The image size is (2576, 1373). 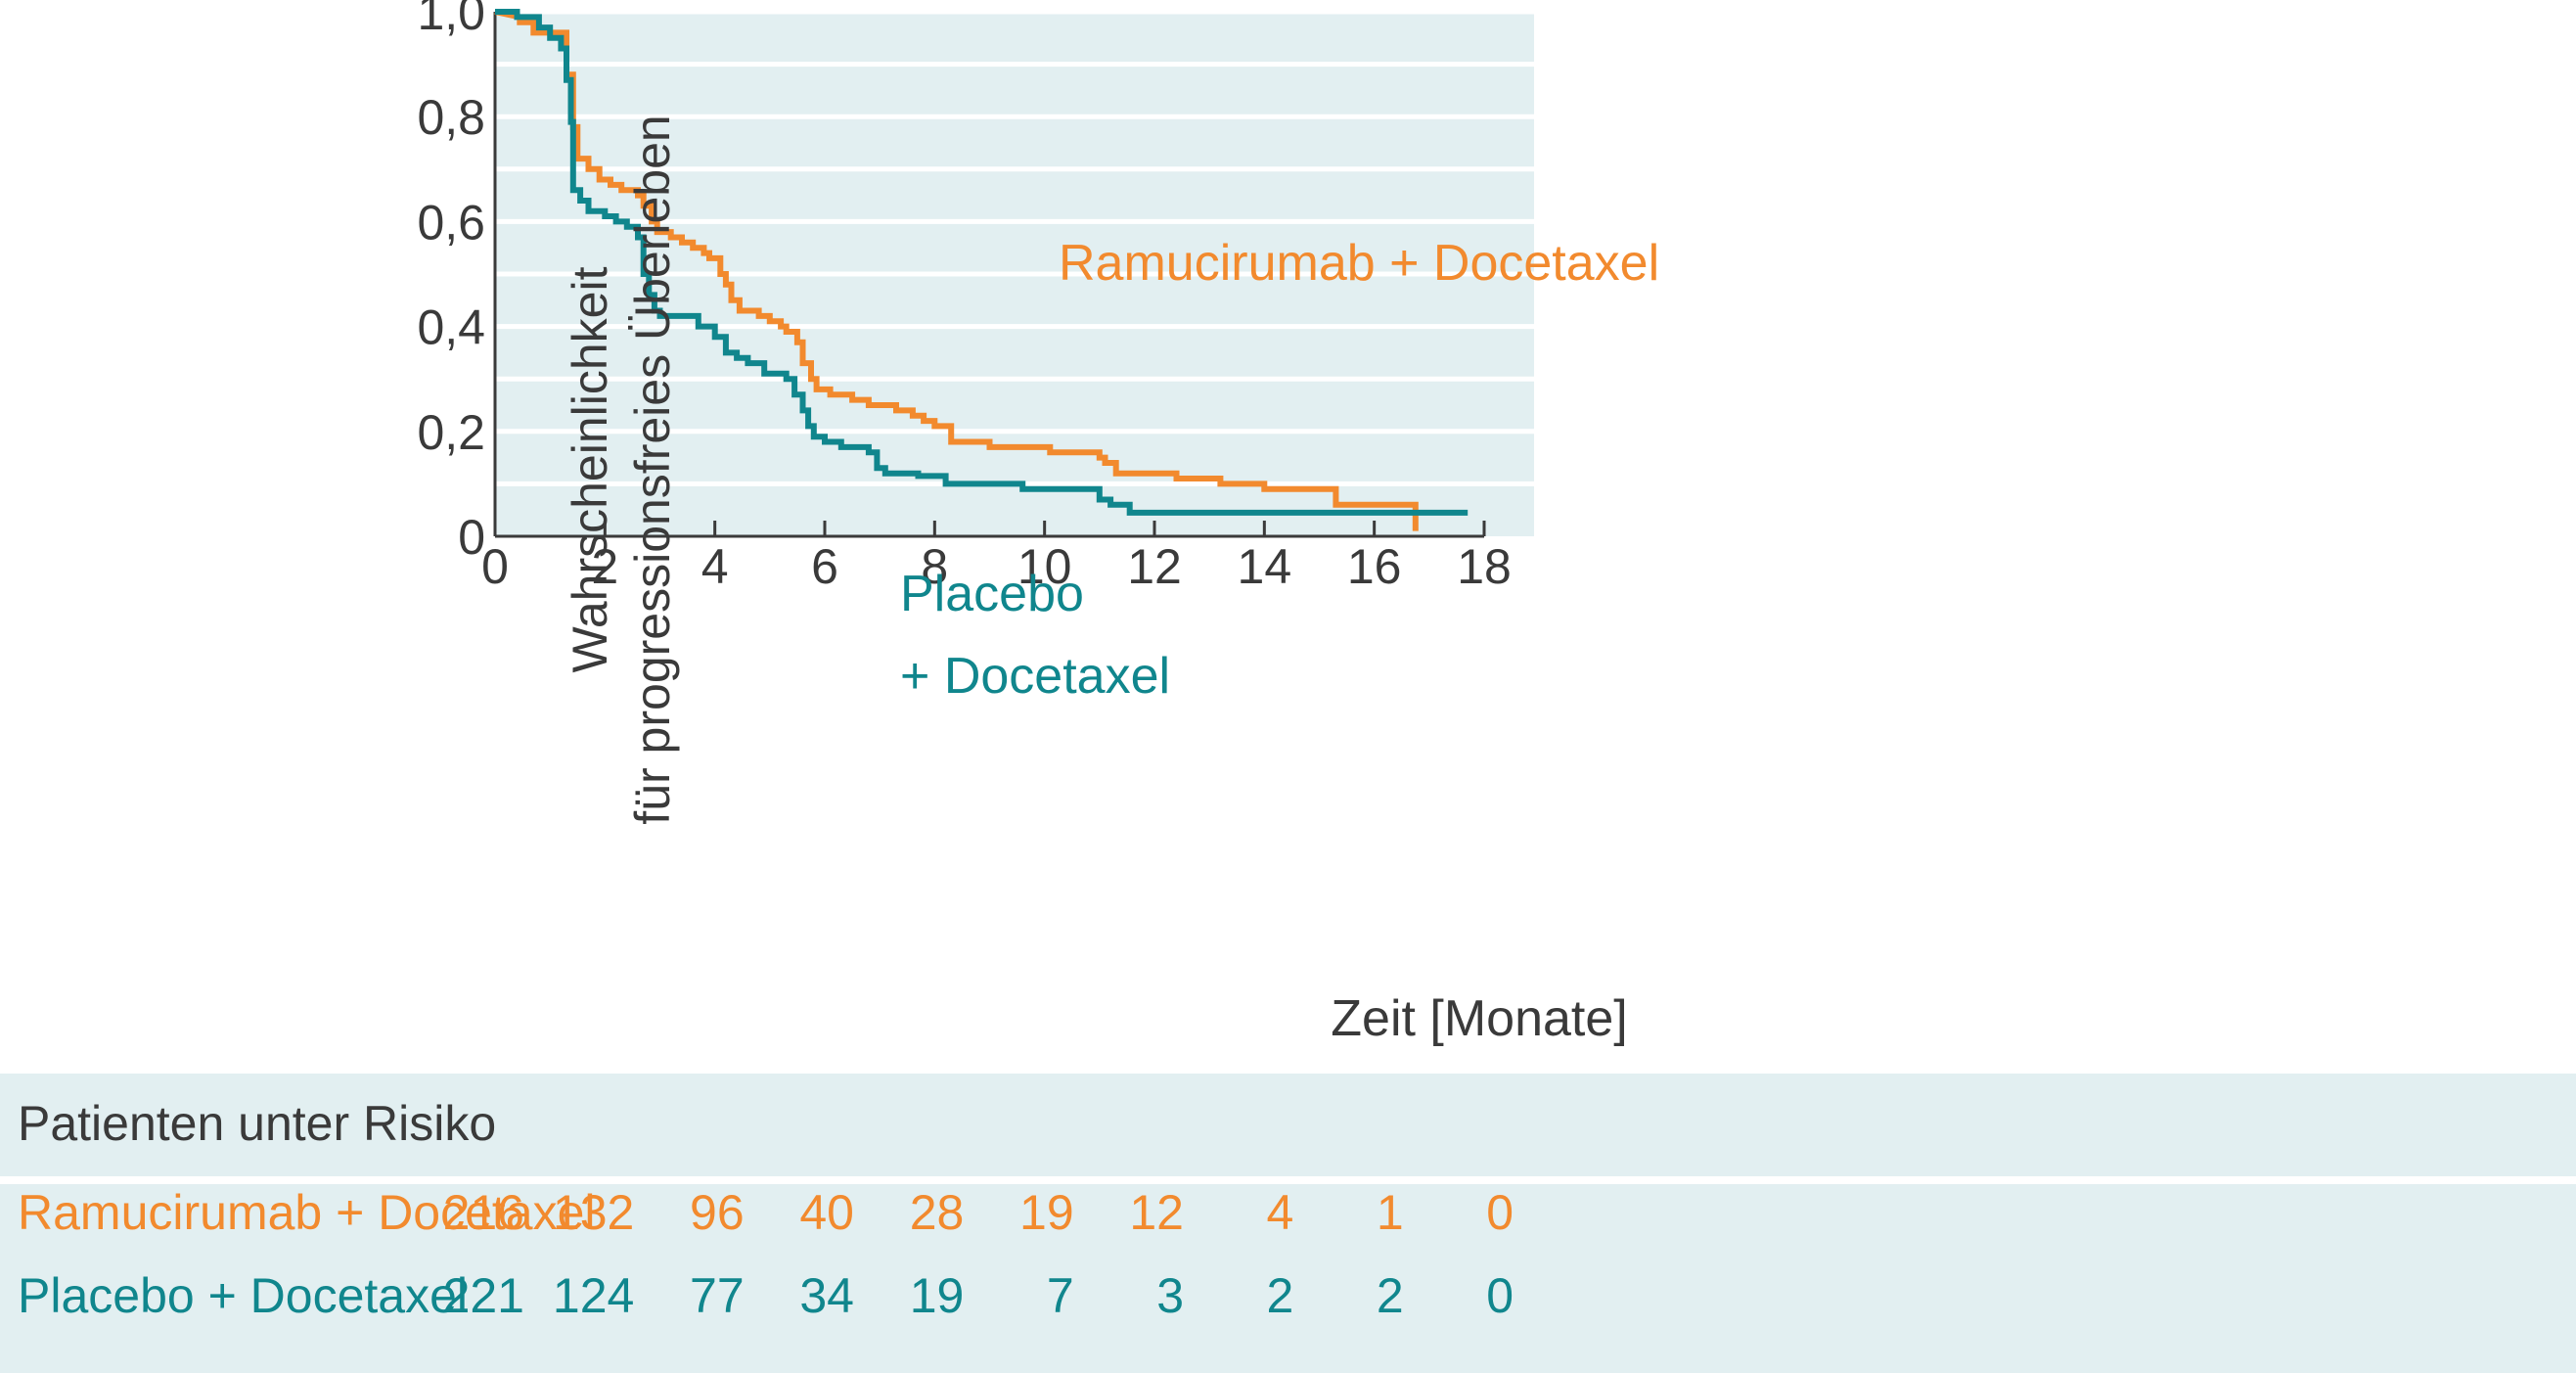 What do you see at coordinates (937, 1212) in the screenshot?
I see `risk-value: 28` at bounding box center [937, 1212].